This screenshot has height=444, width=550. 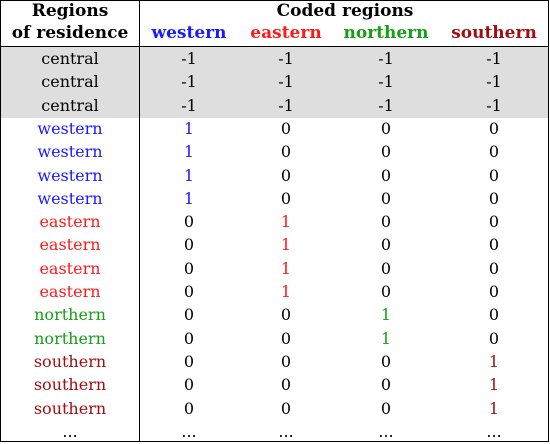 What do you see at coordinates (345, 11) in the screenshot?
I see `header-coded-regions: Coded regions` at bounding box center [345, 11].